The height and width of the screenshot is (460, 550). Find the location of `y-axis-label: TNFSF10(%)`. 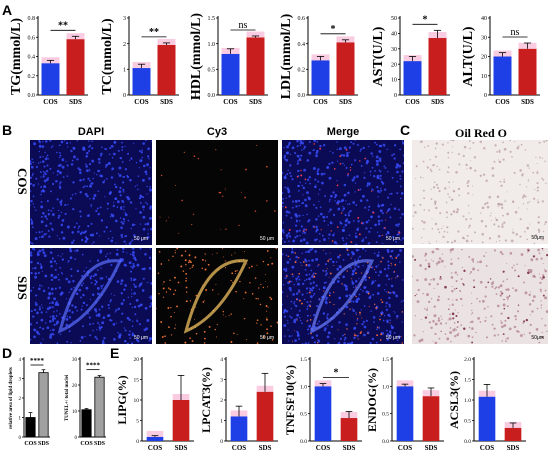

y-axis-label: TNFSF10(%) is located at coordinates (290, 400).